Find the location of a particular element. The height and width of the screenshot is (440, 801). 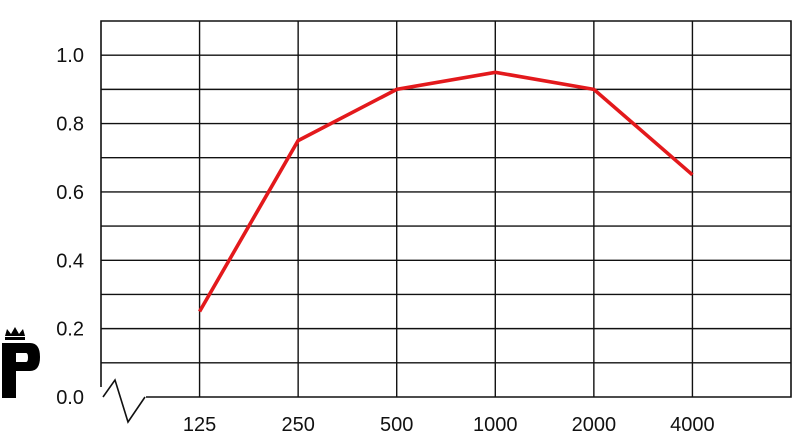

x-tick-label: 2000 is located at coordinates (594, 425).